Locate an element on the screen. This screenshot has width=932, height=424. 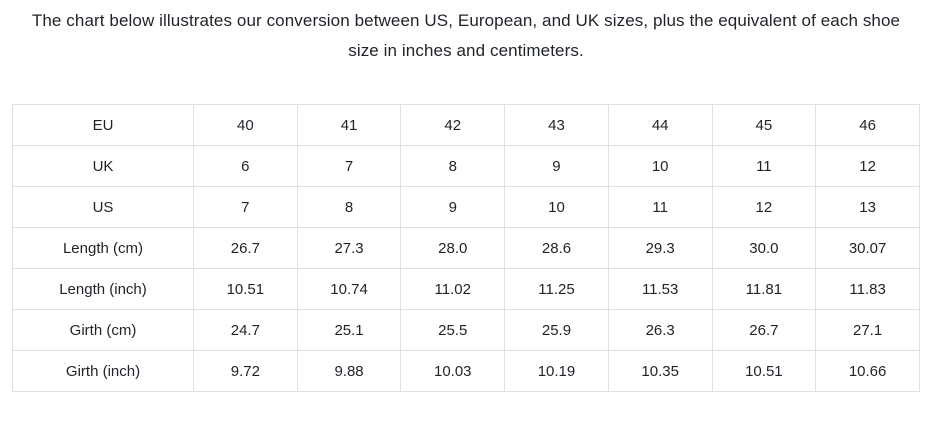
table-cell: 11.25 is located at coordinates (556, 289).